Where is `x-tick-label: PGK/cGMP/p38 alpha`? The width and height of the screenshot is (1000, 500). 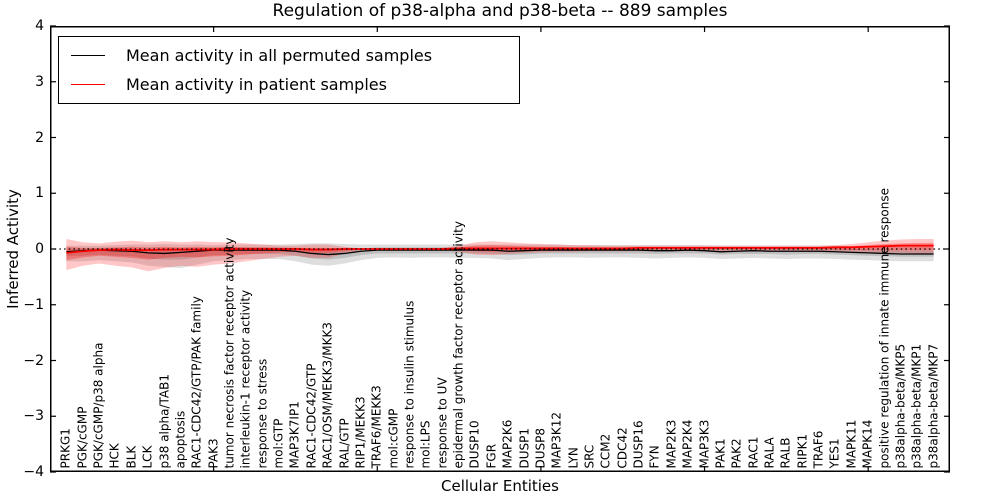 x-tick-label: PGK/cGMP/p38 alpha is located at coordinates (98, 405).